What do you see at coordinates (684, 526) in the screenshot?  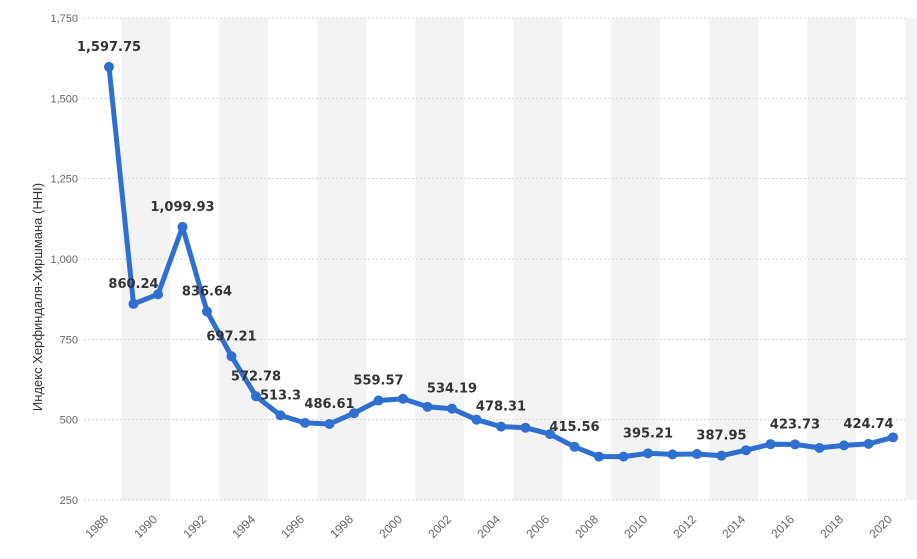 I see `x-tick-label: 2012` at bounding box center [684, 526].